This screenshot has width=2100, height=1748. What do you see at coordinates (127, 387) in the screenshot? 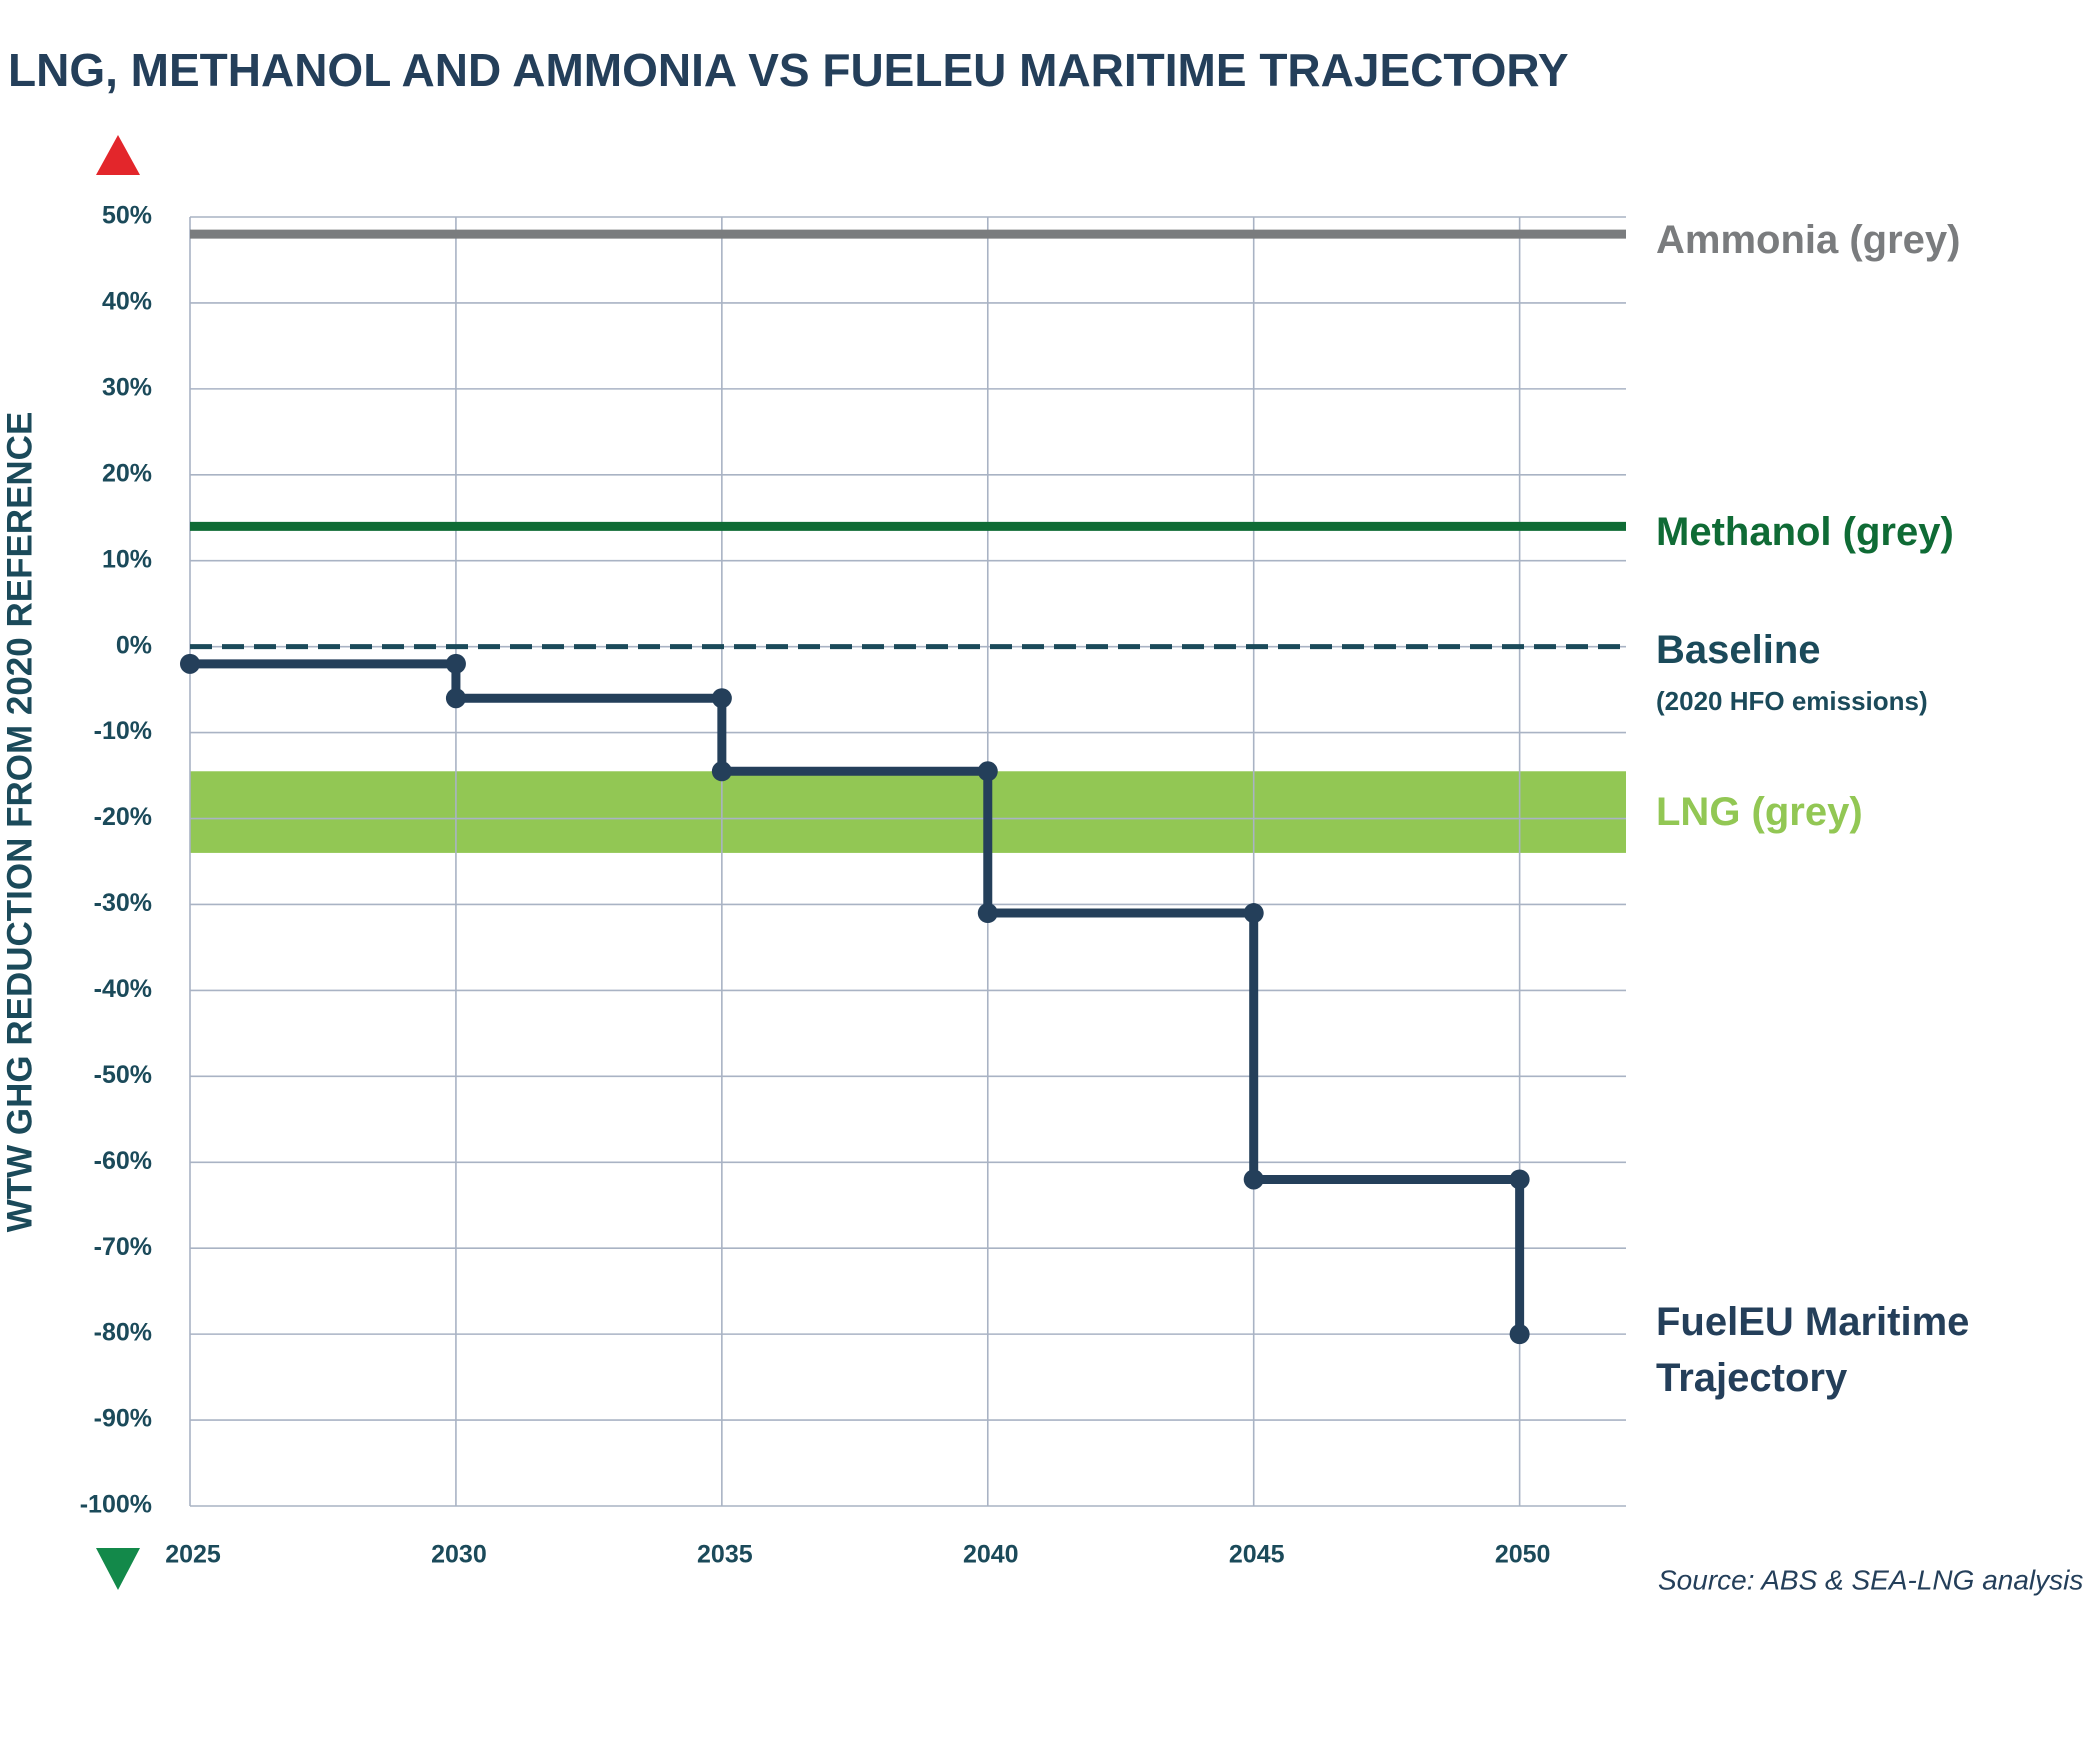
I see `y-tick-label: 30%` at bounding box center [127, 387].